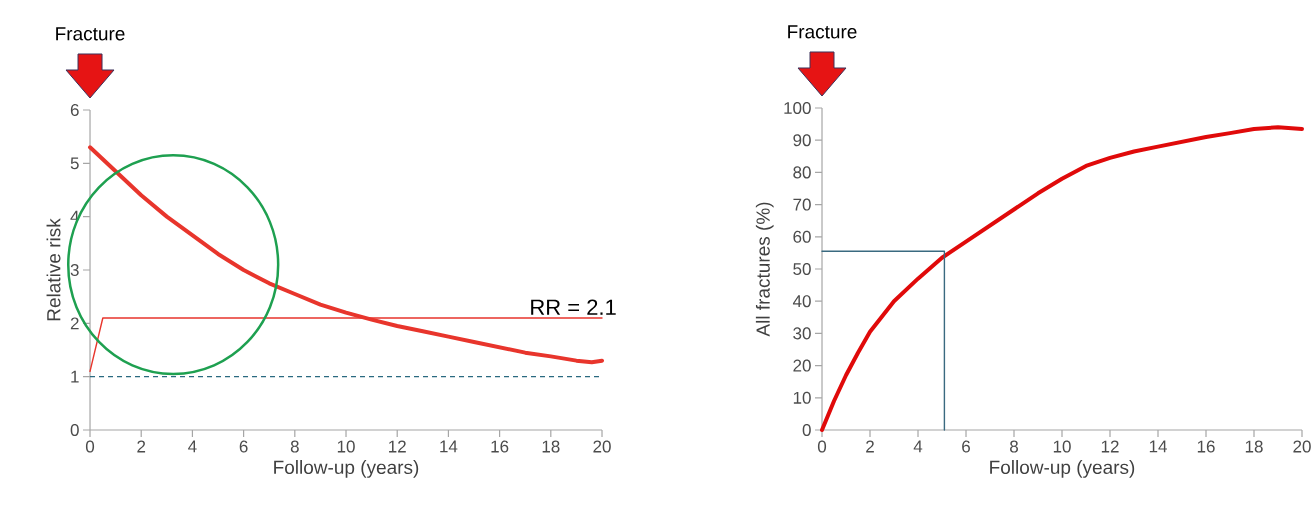 The height and width of the screenshot is (510, 1316). Describe the element at coordinates (53, 269) in the screenshot. I see `y-axis-title: Relative risk` at that location.